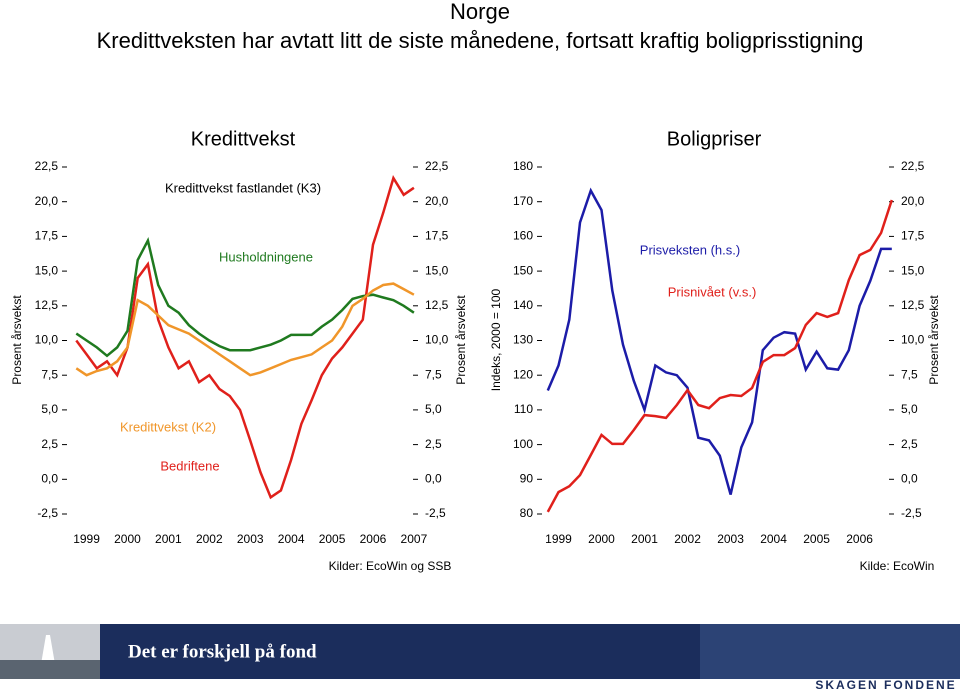  I want to click on y-tick-label: 120, so click(523, 374).